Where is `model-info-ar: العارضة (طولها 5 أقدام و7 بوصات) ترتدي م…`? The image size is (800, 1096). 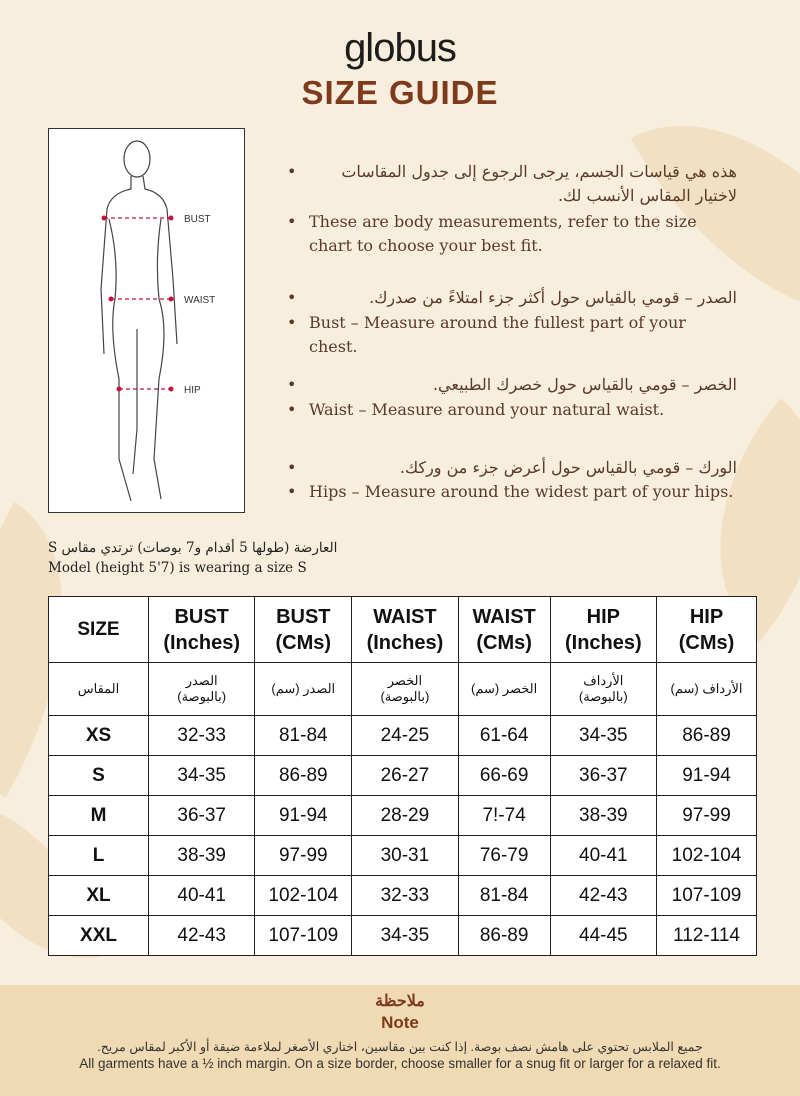 model-info-ar: العارضة (طولها 5 أقدام و7 بوصات) ترتدي م… is located at coordinates (193, 548).